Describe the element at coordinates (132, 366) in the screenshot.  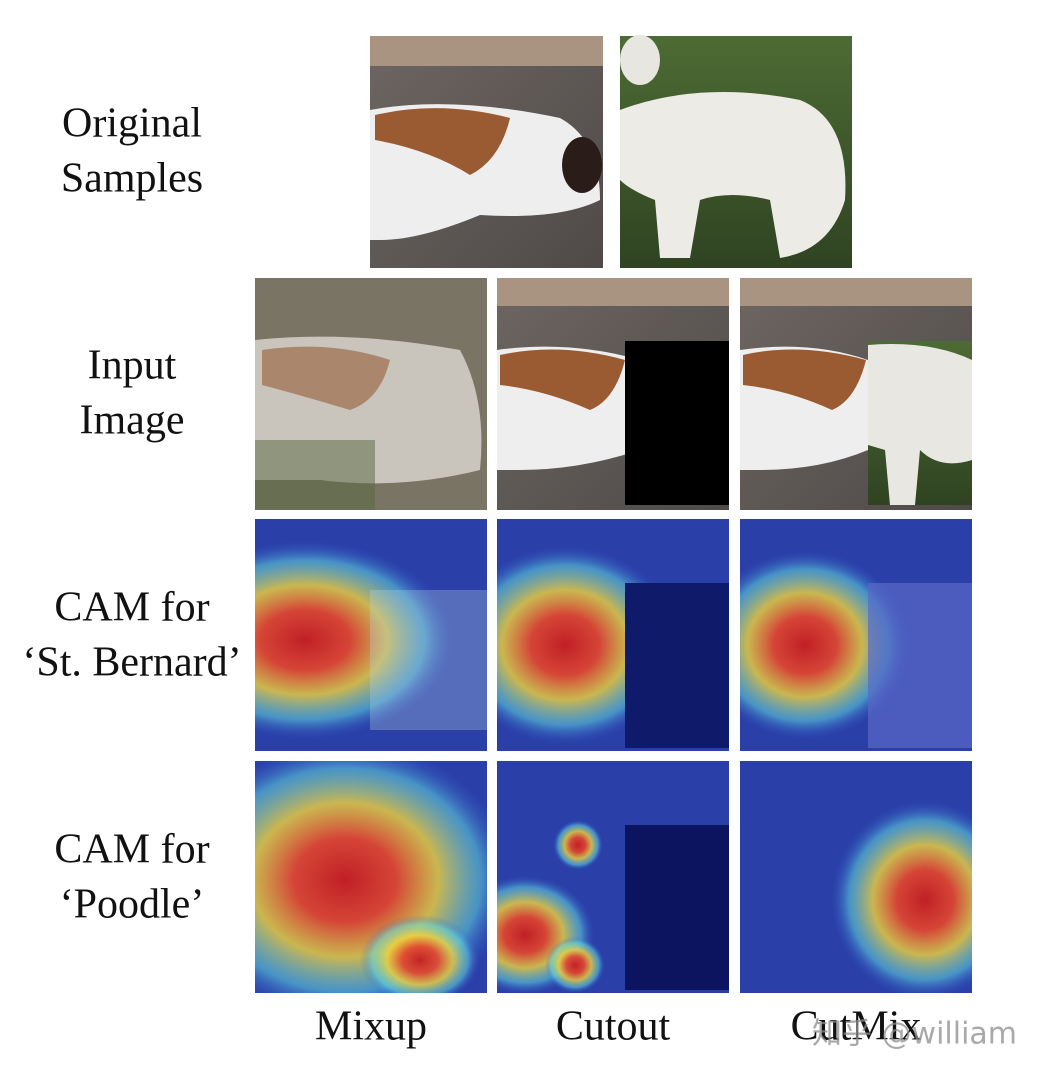
I see `row-label: Input` at that location.